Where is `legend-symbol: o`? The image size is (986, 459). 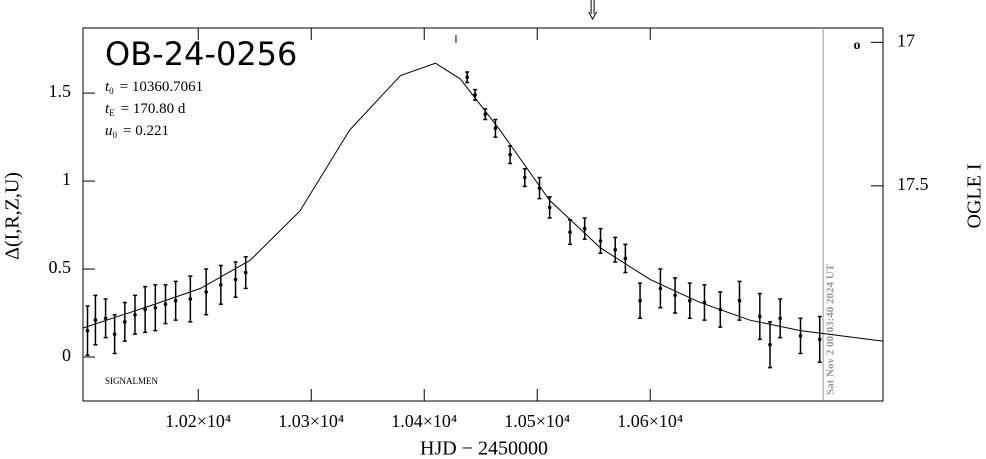
legend-symbol: o is located at coordinates (857, 45).